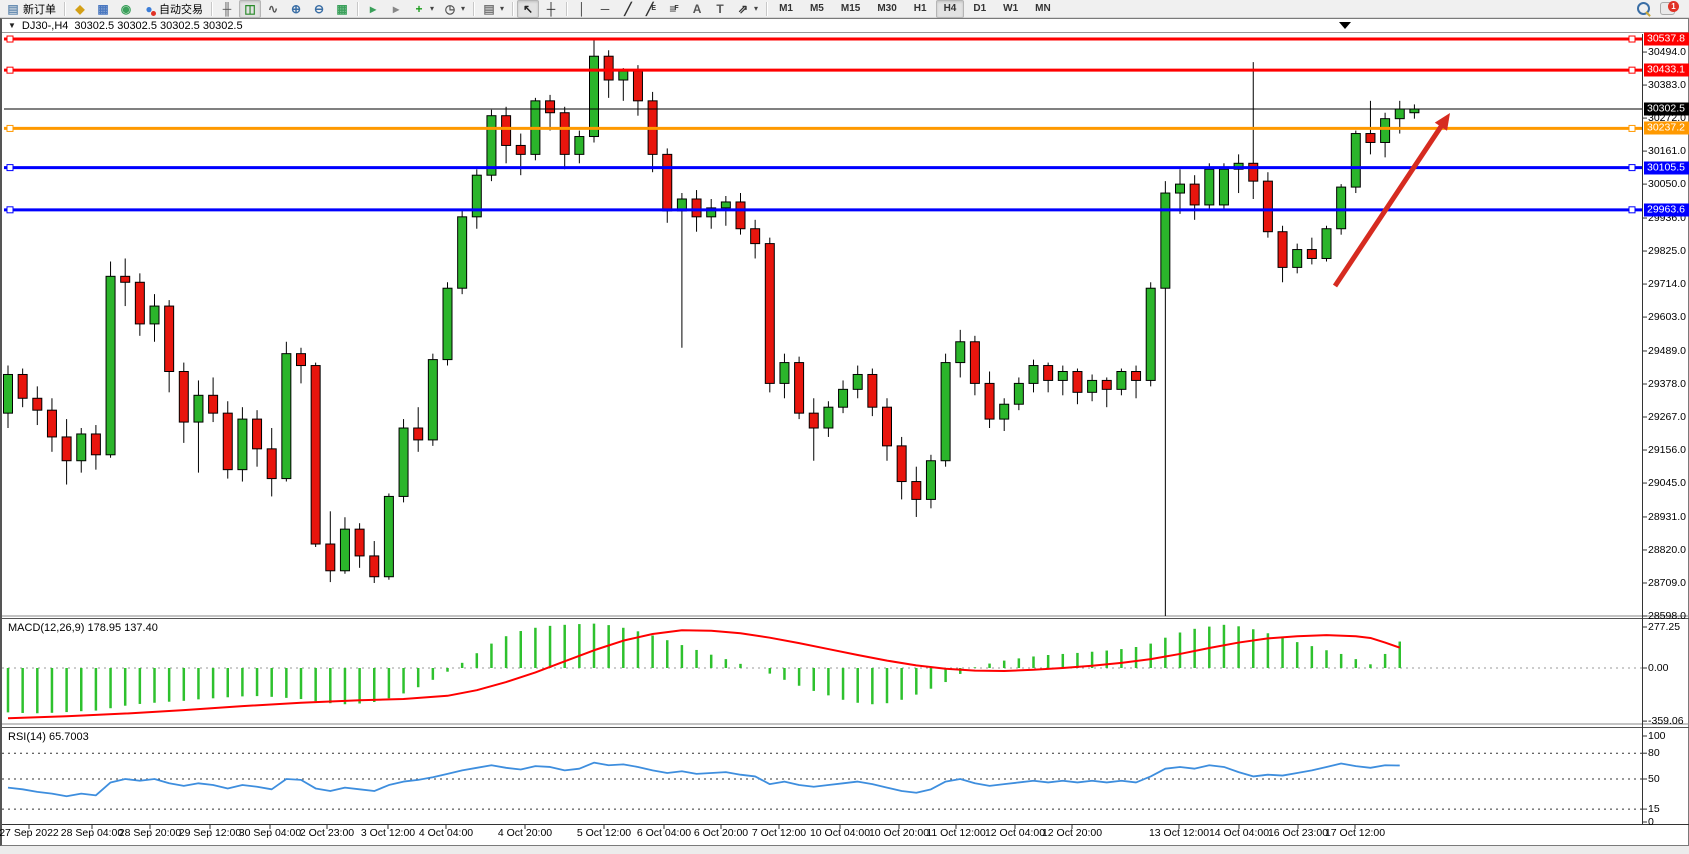  I want to click on rsi-axis-tick: 0, so click(1651, 822).